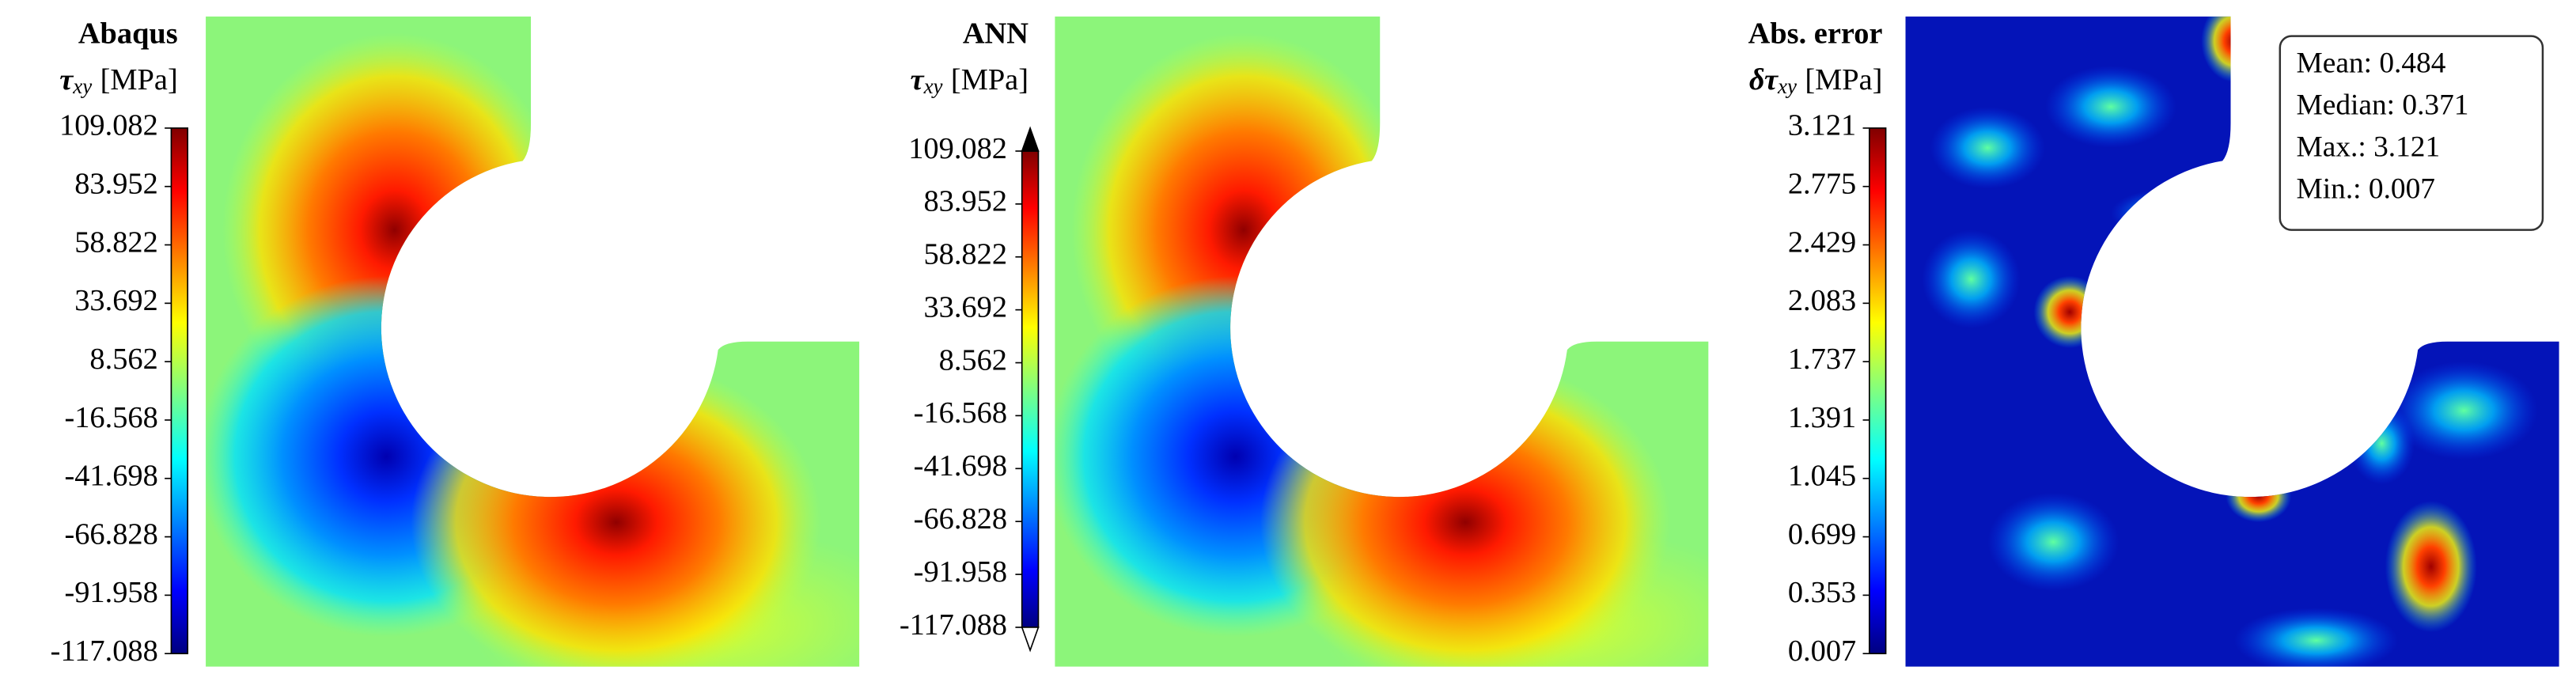  I want to click on colorbar-tick-label: 1.737, so click(1822, 360).